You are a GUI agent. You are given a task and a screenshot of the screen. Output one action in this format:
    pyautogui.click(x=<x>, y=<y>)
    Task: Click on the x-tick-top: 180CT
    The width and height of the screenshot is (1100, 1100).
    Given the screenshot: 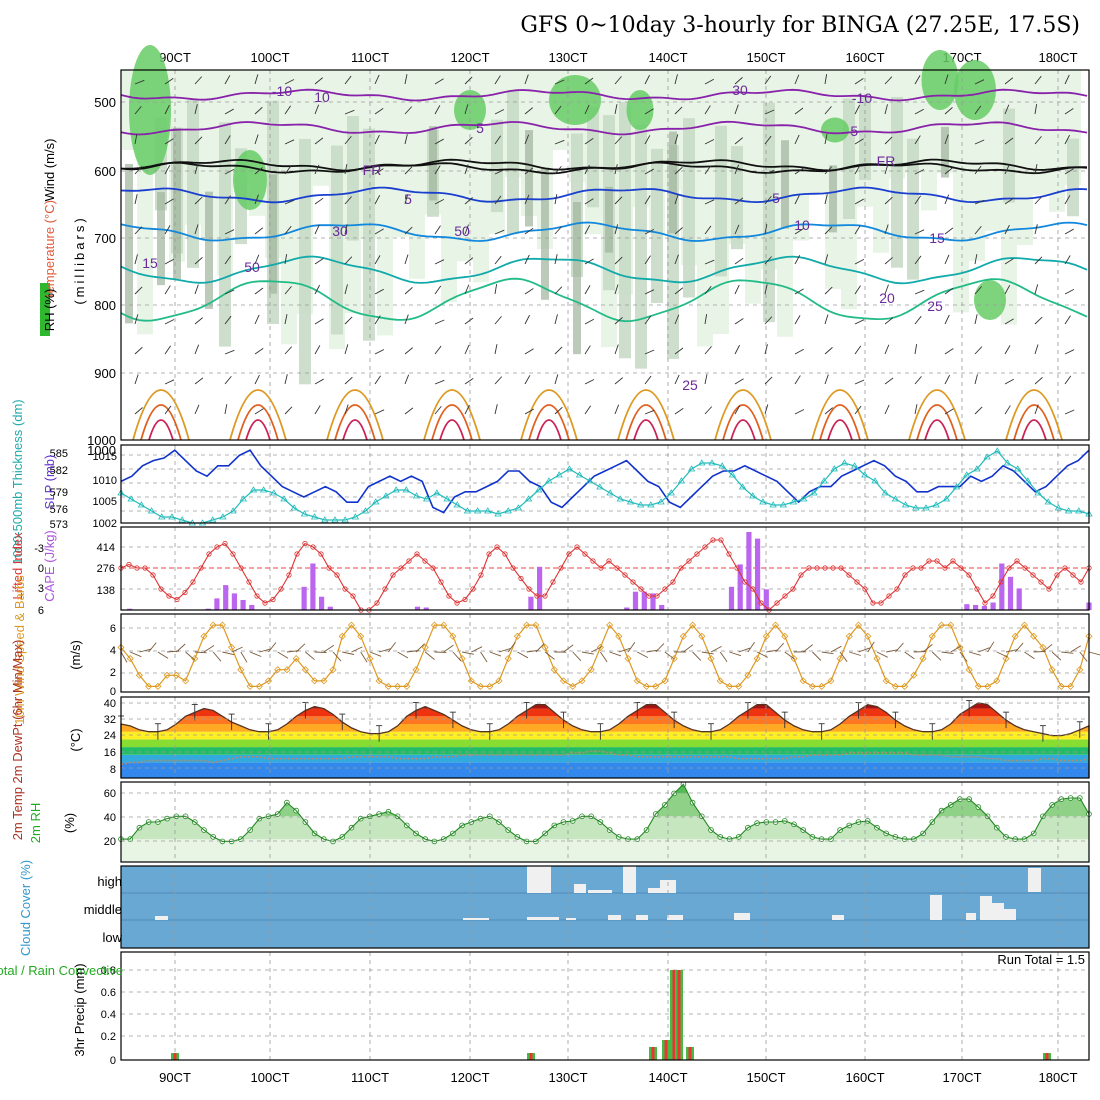 What is the action you would take?
    pyautogui.click(x=1057, y=57)
    